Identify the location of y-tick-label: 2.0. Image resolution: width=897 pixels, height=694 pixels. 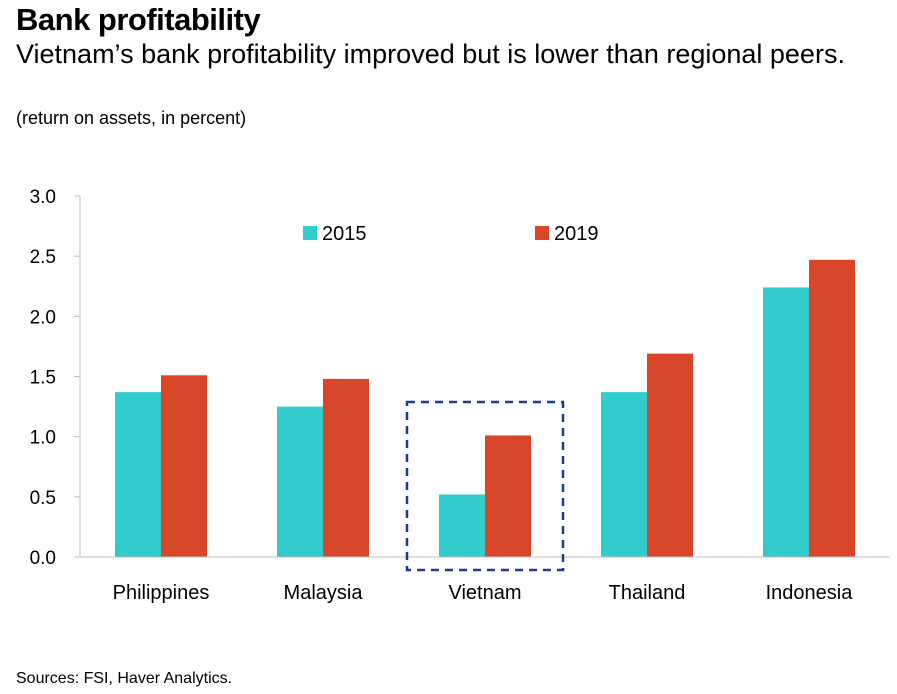
(43, 317).